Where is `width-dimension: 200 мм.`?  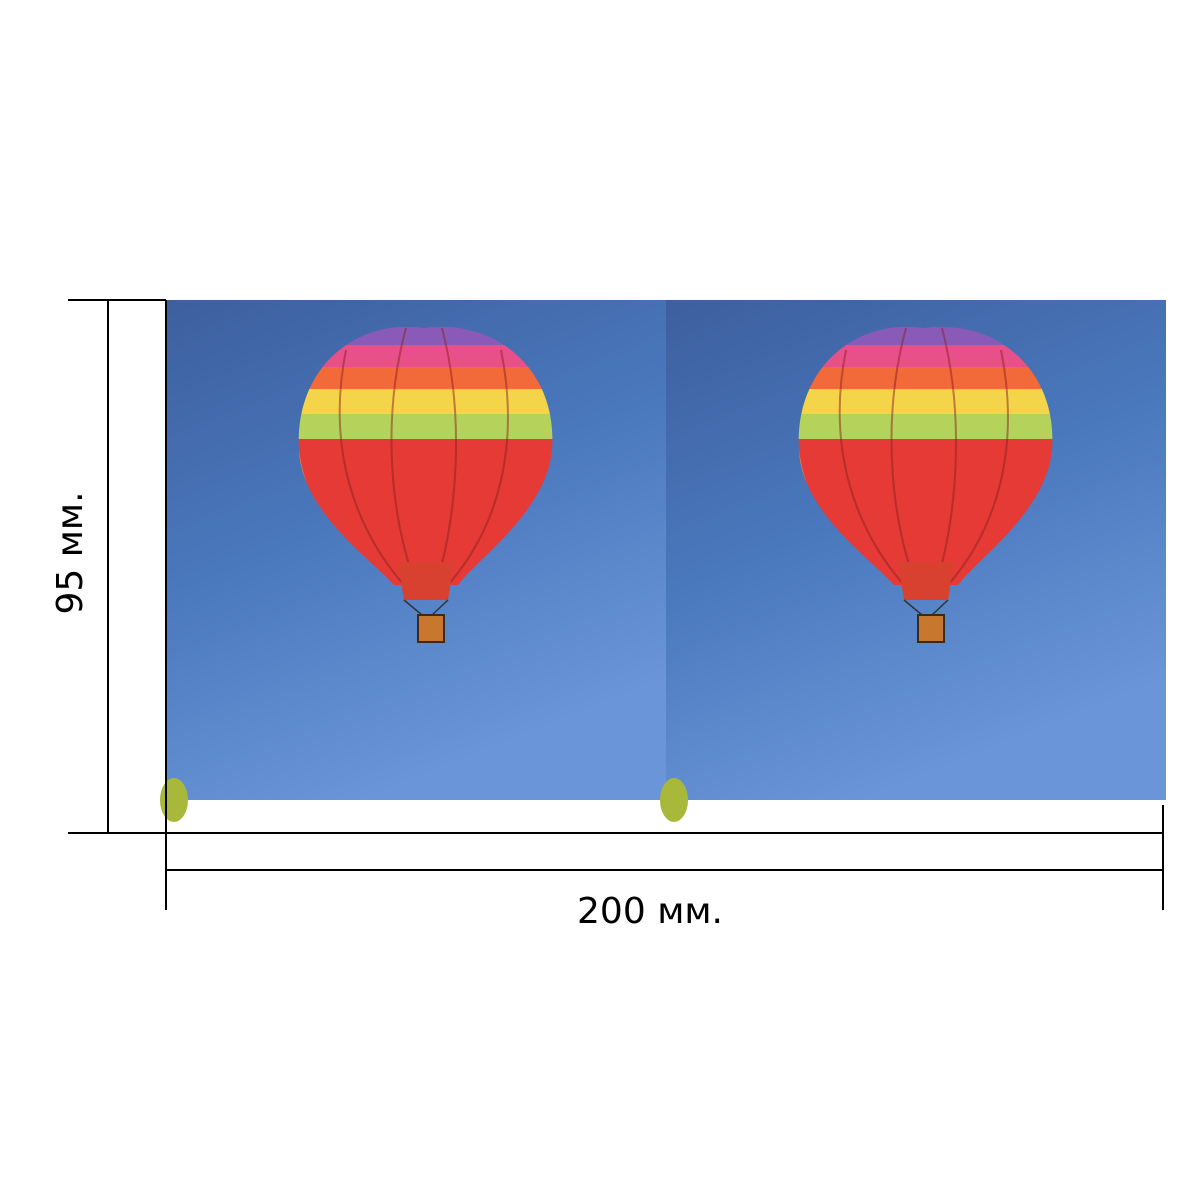 width-dimension: 200 мм. is located at coordinates (664, 868).